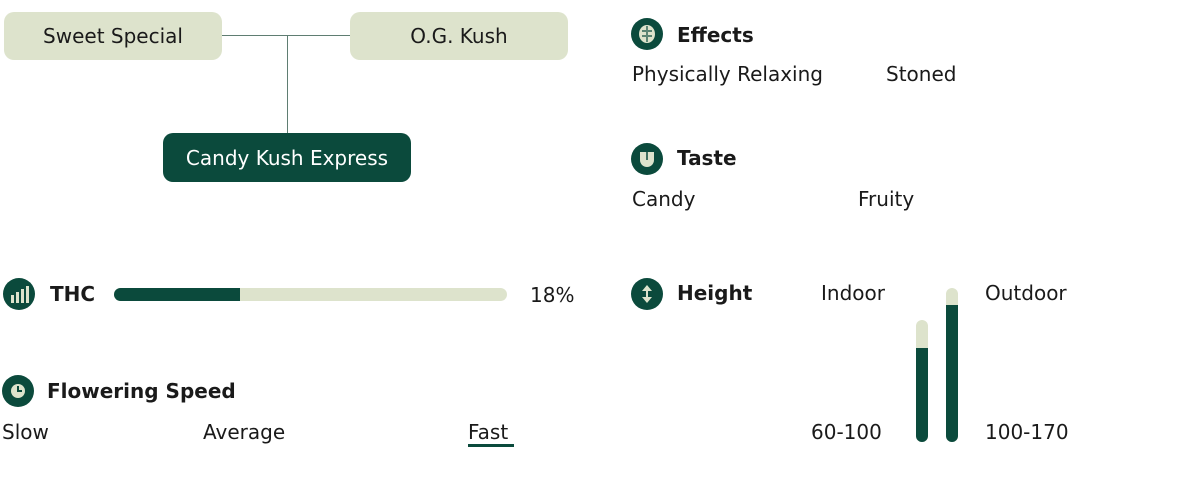 Image resolution: width=1200 pixels, height=480 pixels. Describe the element at coordinates (664, 199) in the screenshot. I see `taste-item: Candy` at that location.